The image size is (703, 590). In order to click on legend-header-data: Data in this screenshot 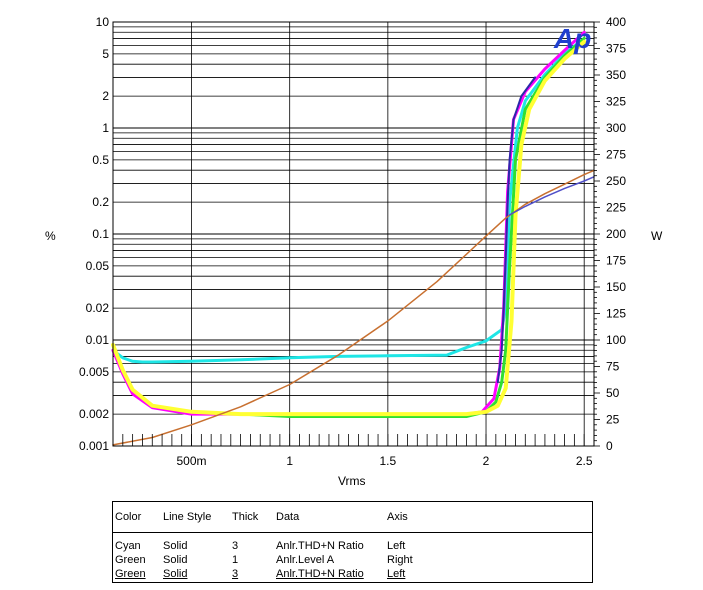, I will do `click(288, 517)`.